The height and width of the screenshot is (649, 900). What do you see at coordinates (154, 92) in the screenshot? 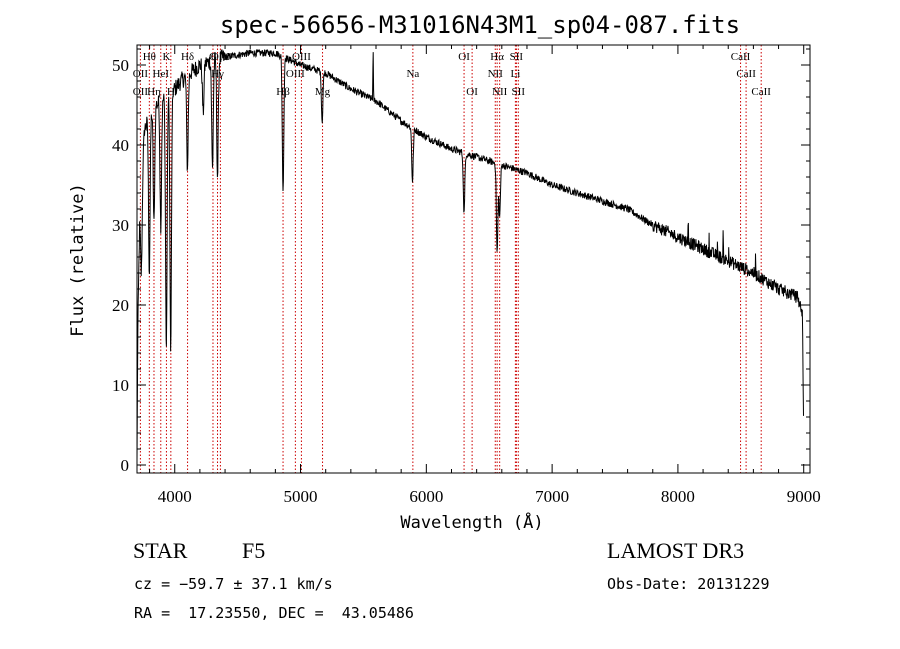
I see `spectral-line-label: Hη` at bounding box center [154, 92].